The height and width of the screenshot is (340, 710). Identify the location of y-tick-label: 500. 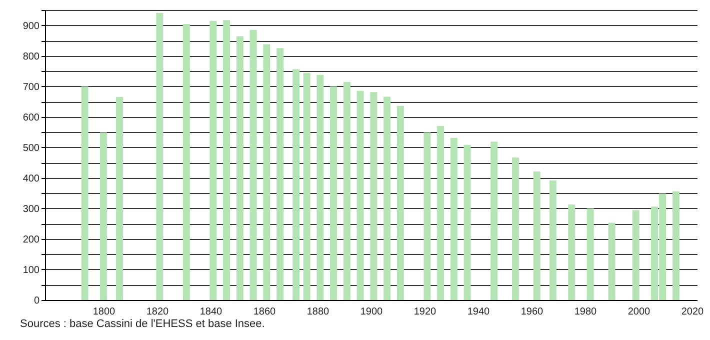
(31, 148).